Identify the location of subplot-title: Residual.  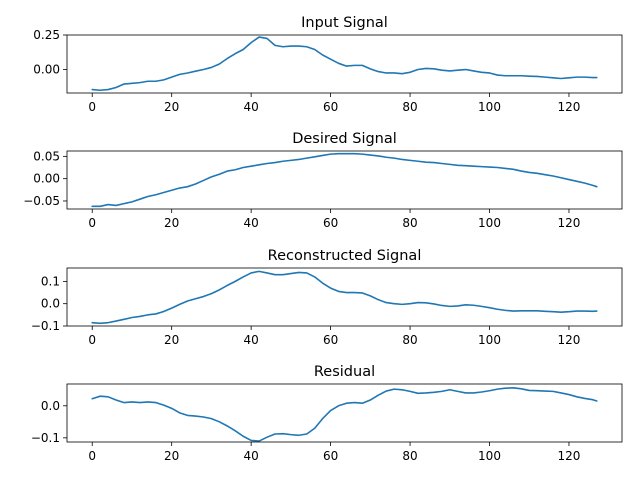
(344, 372).